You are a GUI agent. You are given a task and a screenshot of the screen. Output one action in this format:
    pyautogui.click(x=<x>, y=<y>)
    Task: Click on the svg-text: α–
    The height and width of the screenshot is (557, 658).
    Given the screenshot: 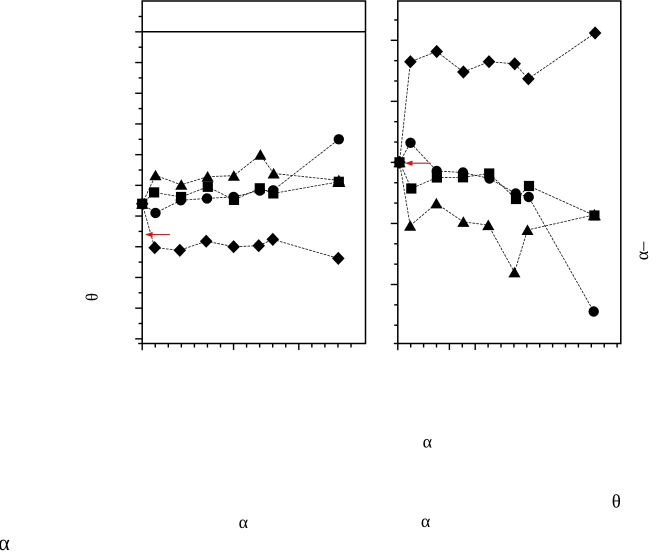 What is the action you would take?
    pyautogui.click(x=642, y=250)
    